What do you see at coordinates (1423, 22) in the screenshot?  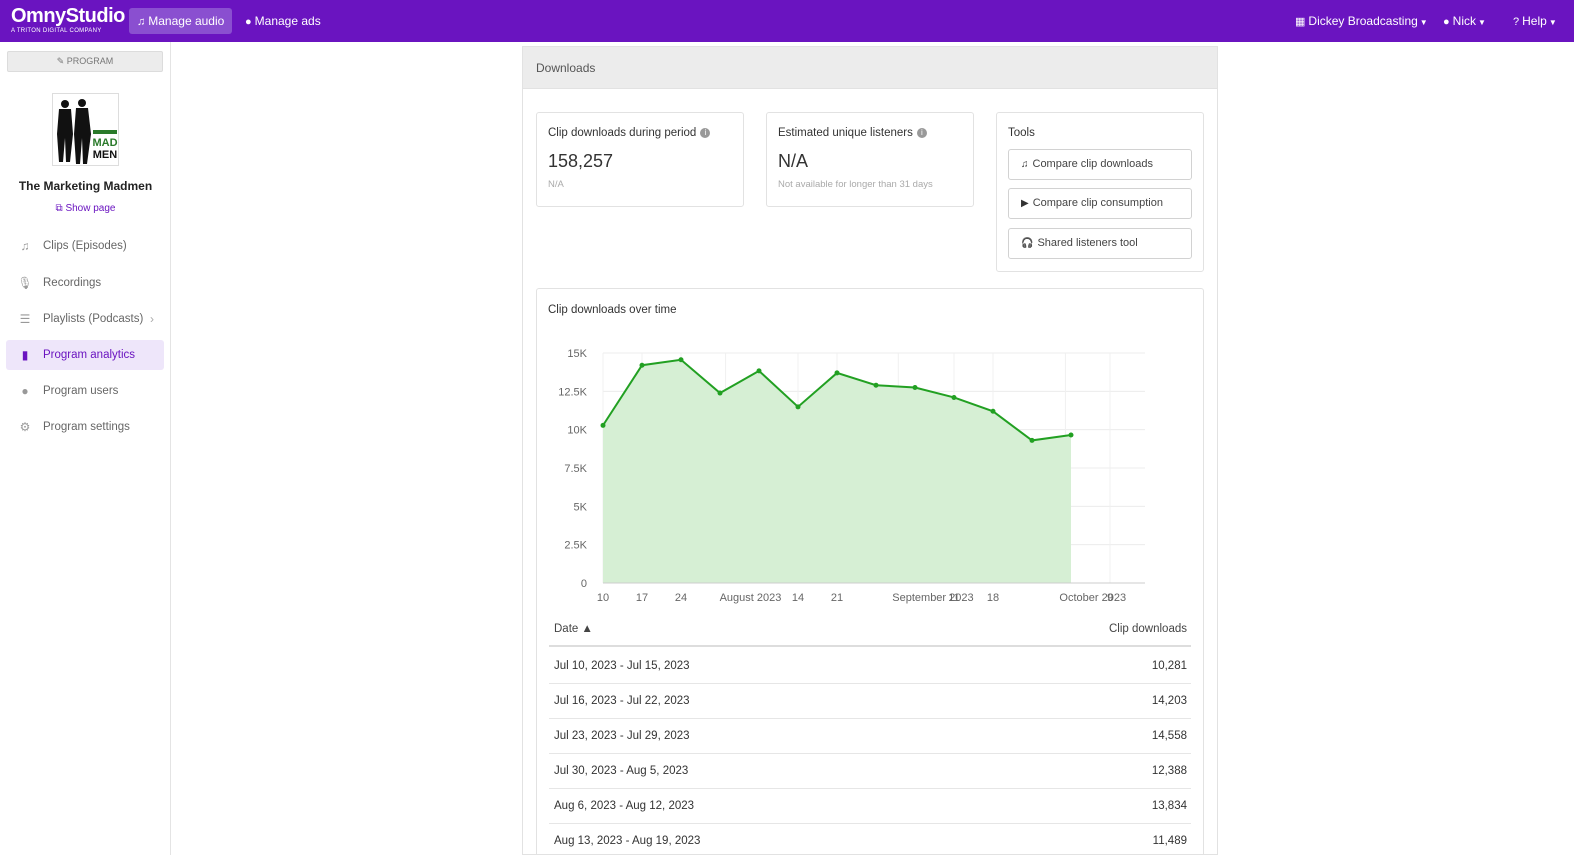 I see `caret-down-icon: ▼` at bounding box center [1423, 22].